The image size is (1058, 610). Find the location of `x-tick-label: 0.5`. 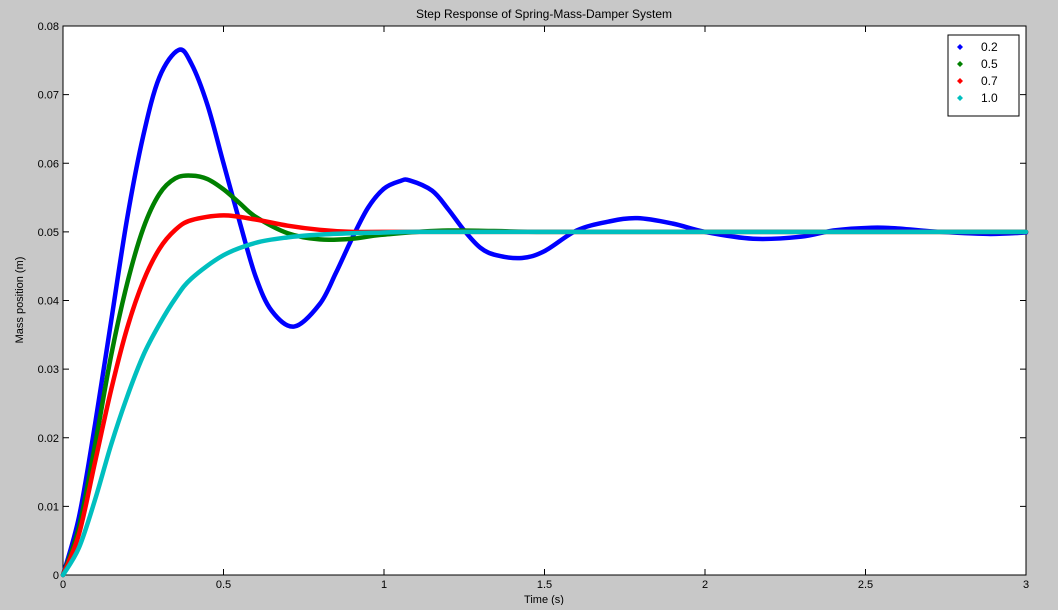

x-tick-label: 0.5 is located at coordinates (223, 585).